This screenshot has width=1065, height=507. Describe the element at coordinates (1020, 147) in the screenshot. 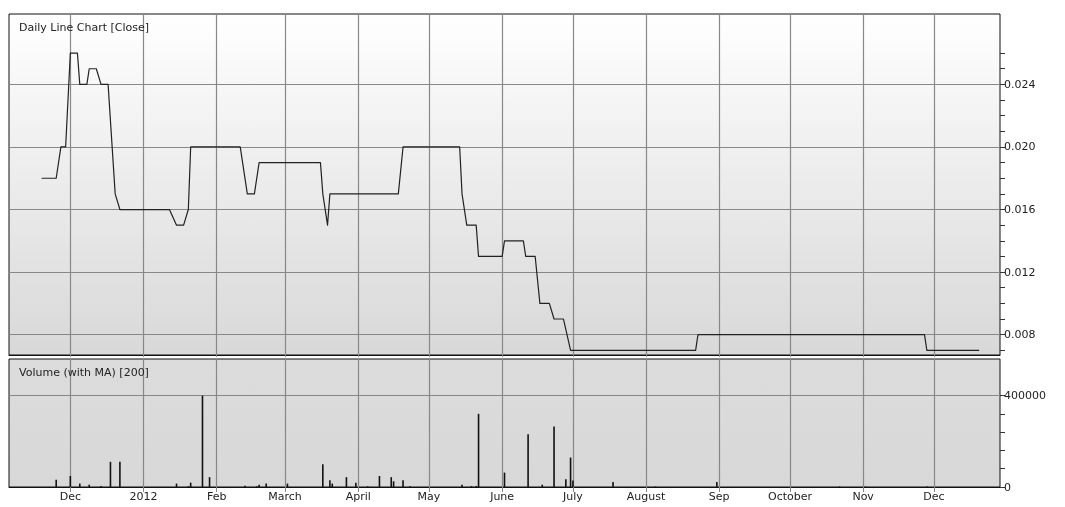

I see `y-tick-label: 0.020` at that location.